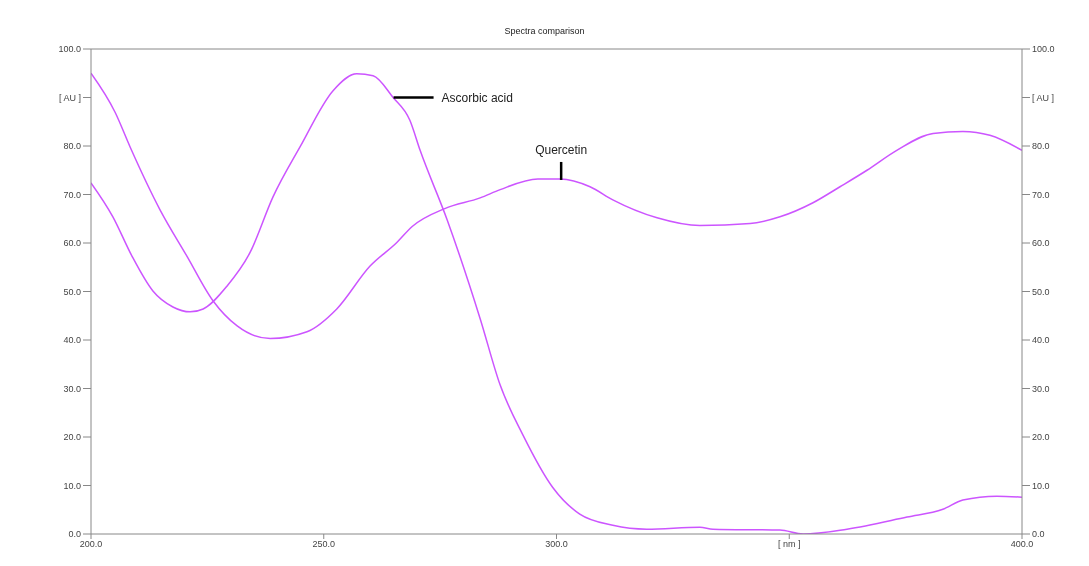  What do you see at coordinates (1041, 485) in the screenshot?
I see `y2-tick-label: 10.0` at bounding box center [1041, 485].